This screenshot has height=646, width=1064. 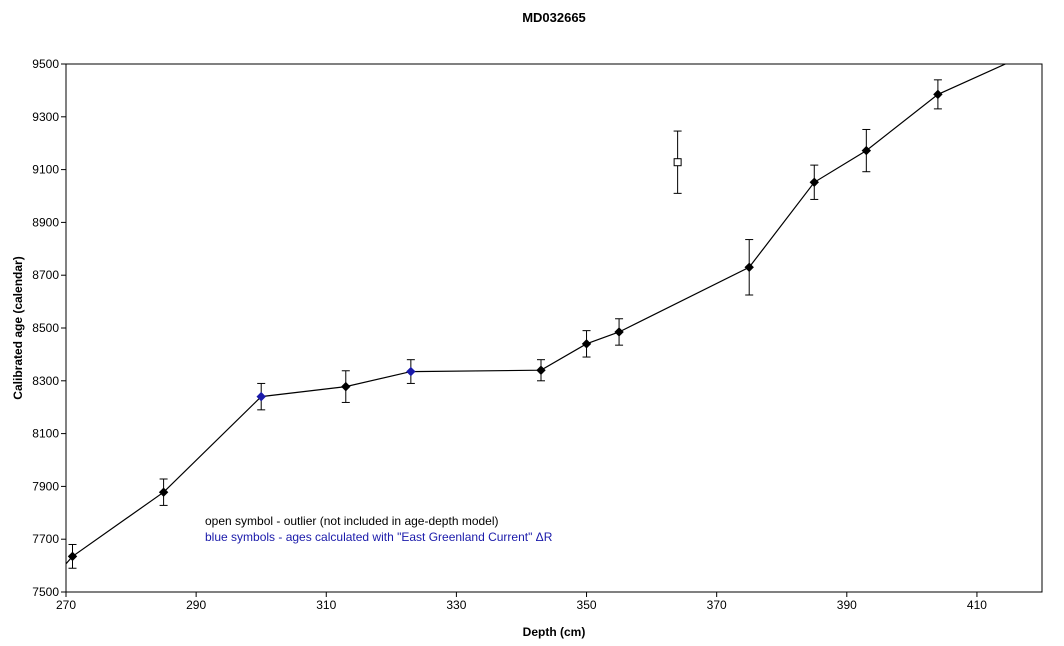 I want to click on y-tick-label: 9500, so click(x=45, y=64).